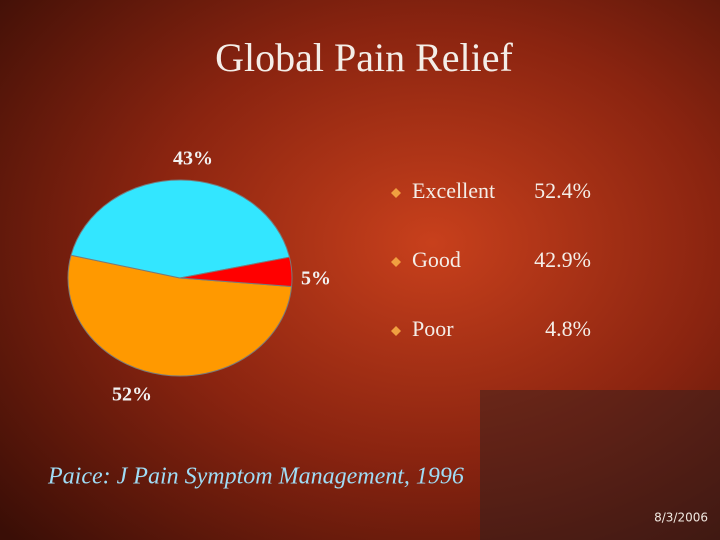 Image resolution: width=720 pixels, height=540 pixels. What do you see at coordinates (193, 159) in the screenshot?
I see `slice-label: 43%` at bounding box center [193, 159].